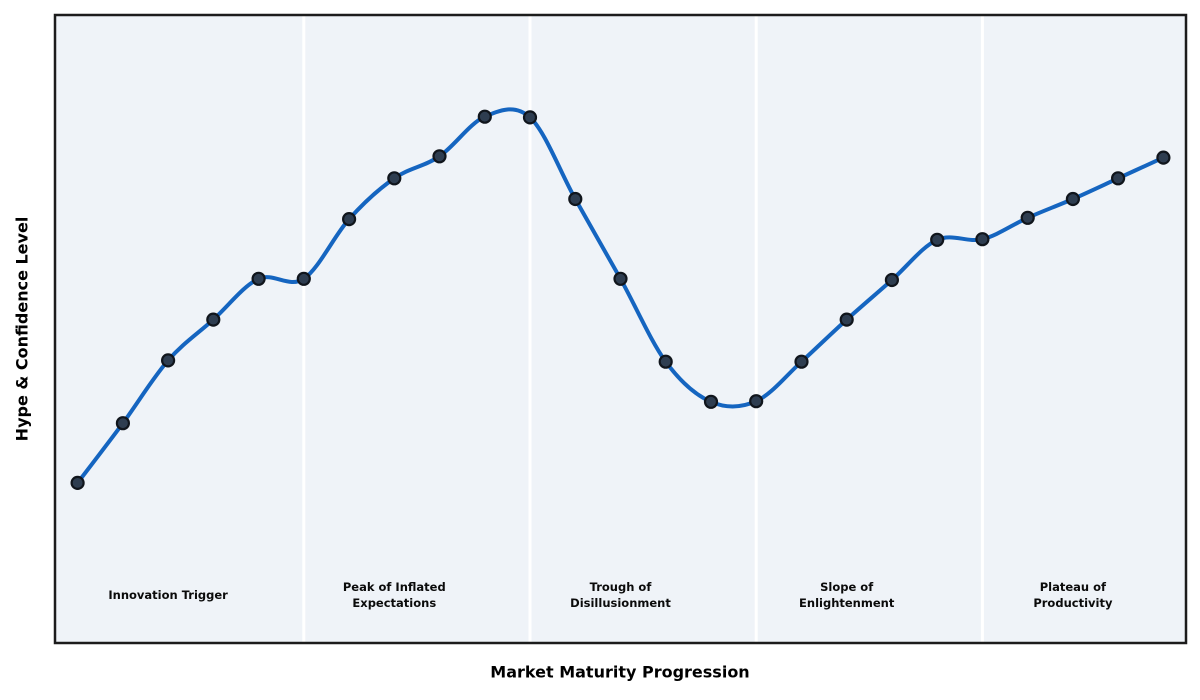 This screenshot has height=700, width=1200. What do you see at coordinates (22, 329) in the screenshot?
I see `y-axis-label: Hype & Confidence Level` at bounding box center [22, 329].